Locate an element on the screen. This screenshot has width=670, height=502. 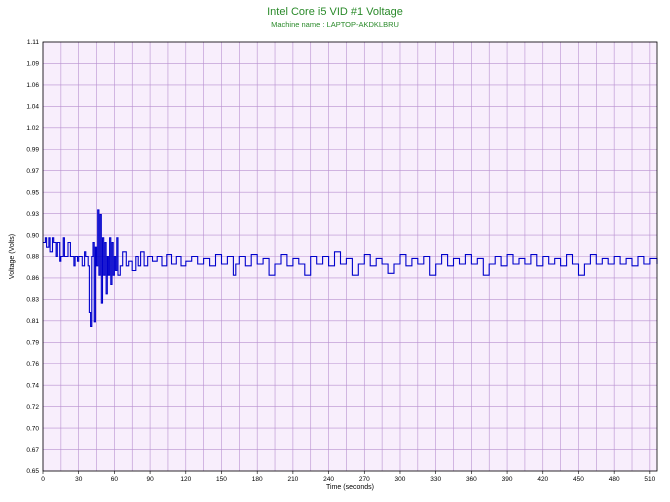
y-tick-label: 0.95 is located at coordinates (32, 192).